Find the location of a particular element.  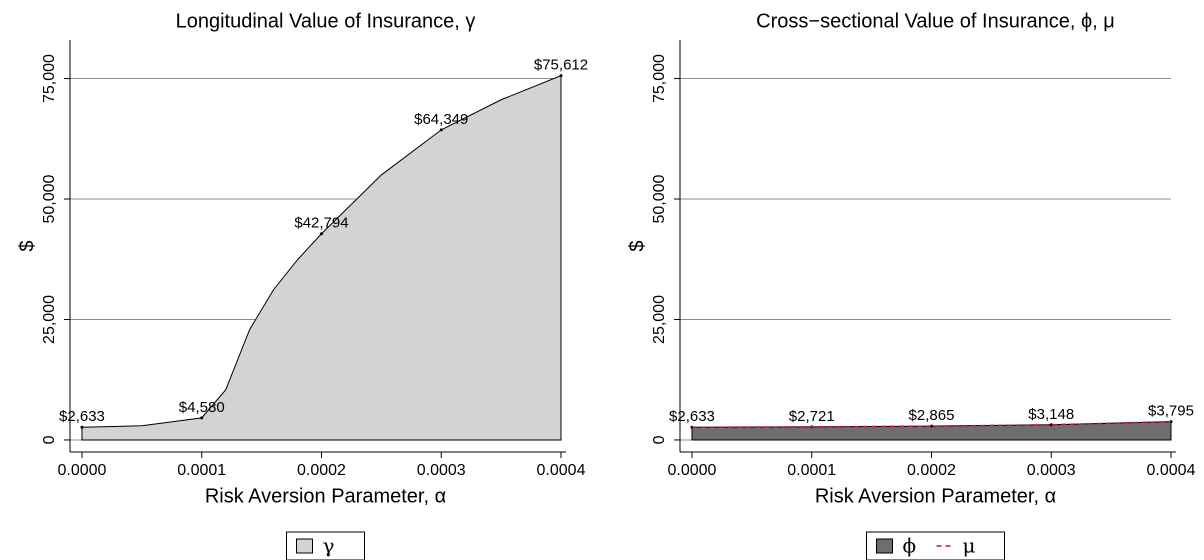

legend-label: ϕ is located at coordinates (910, 546).